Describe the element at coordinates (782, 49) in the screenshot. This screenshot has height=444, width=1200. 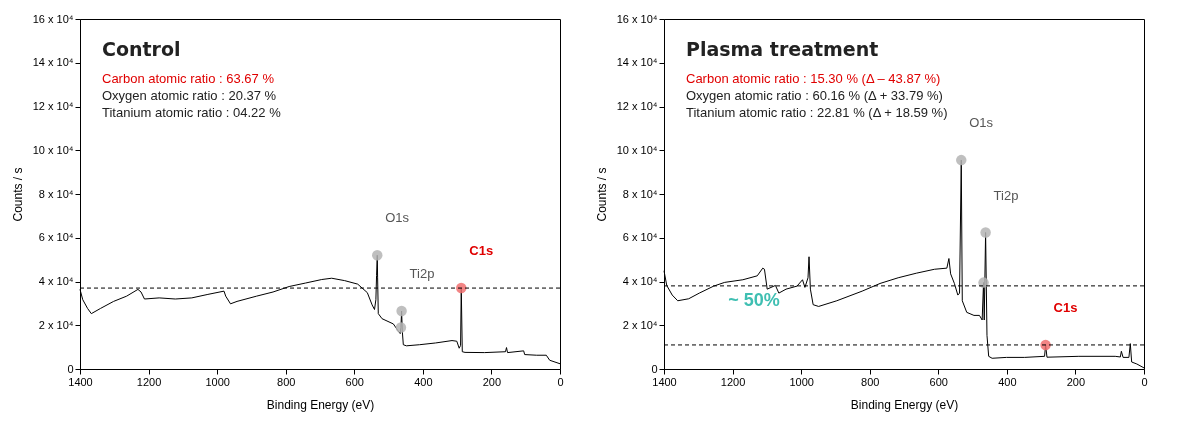
I see `text: Plasma treatment` at that location.